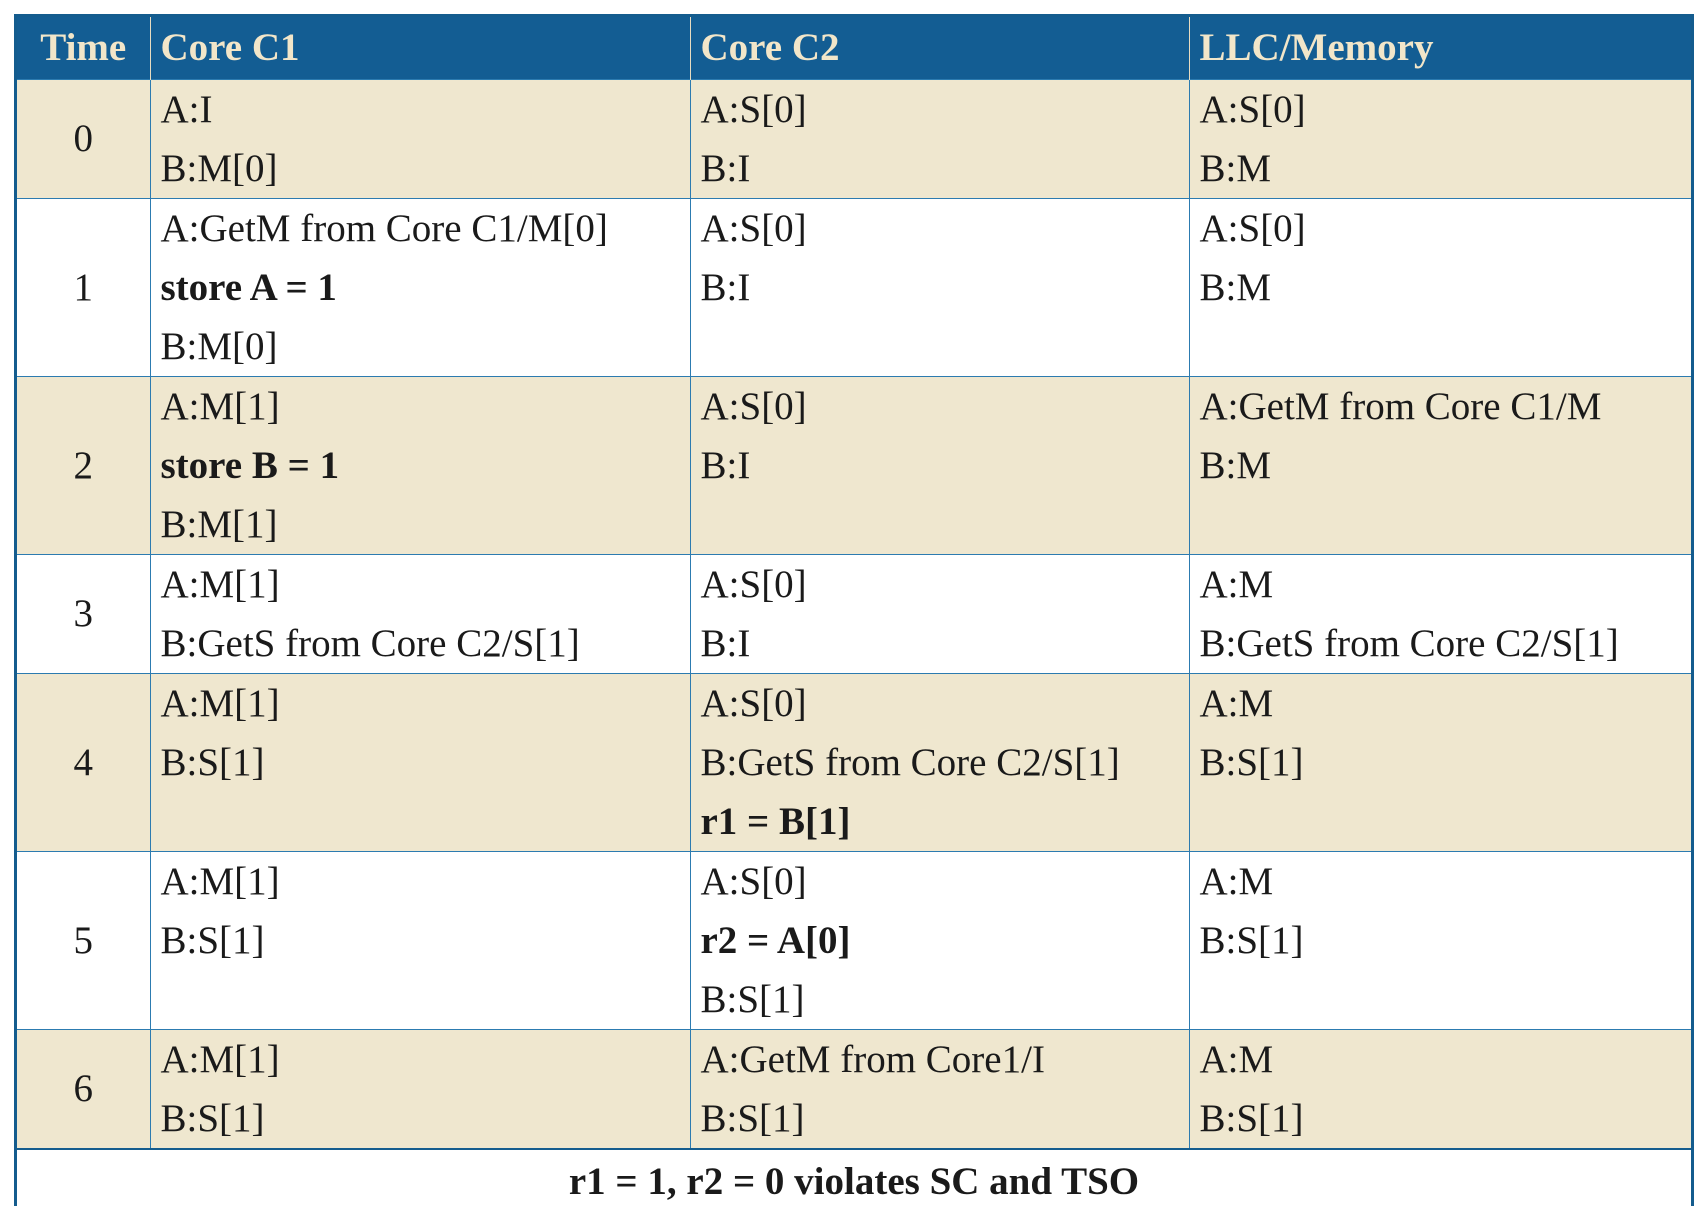 This screenshot has height=1220, width=1708. I want to click on cell-time: 3, so click(83, 613).